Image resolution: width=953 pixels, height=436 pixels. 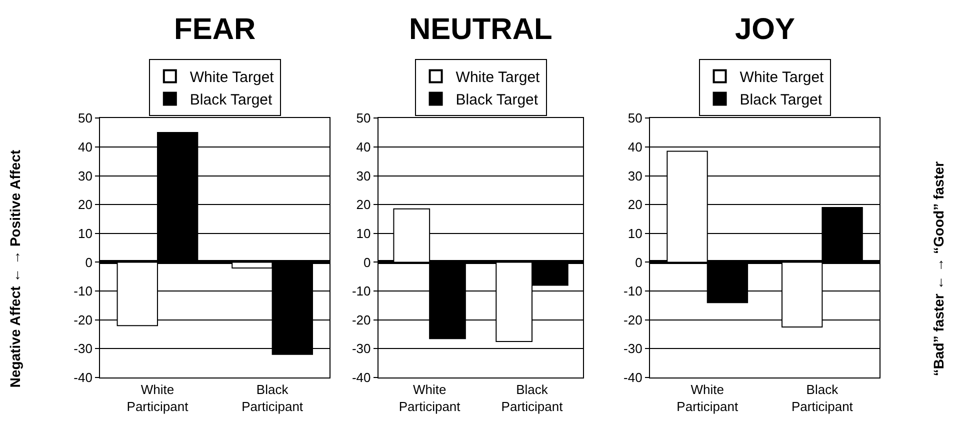 What do you see at coordinates (480, 29) in the screenshot?
I see `chart-title: NEUTRAL` at bounding box center [480, 29].